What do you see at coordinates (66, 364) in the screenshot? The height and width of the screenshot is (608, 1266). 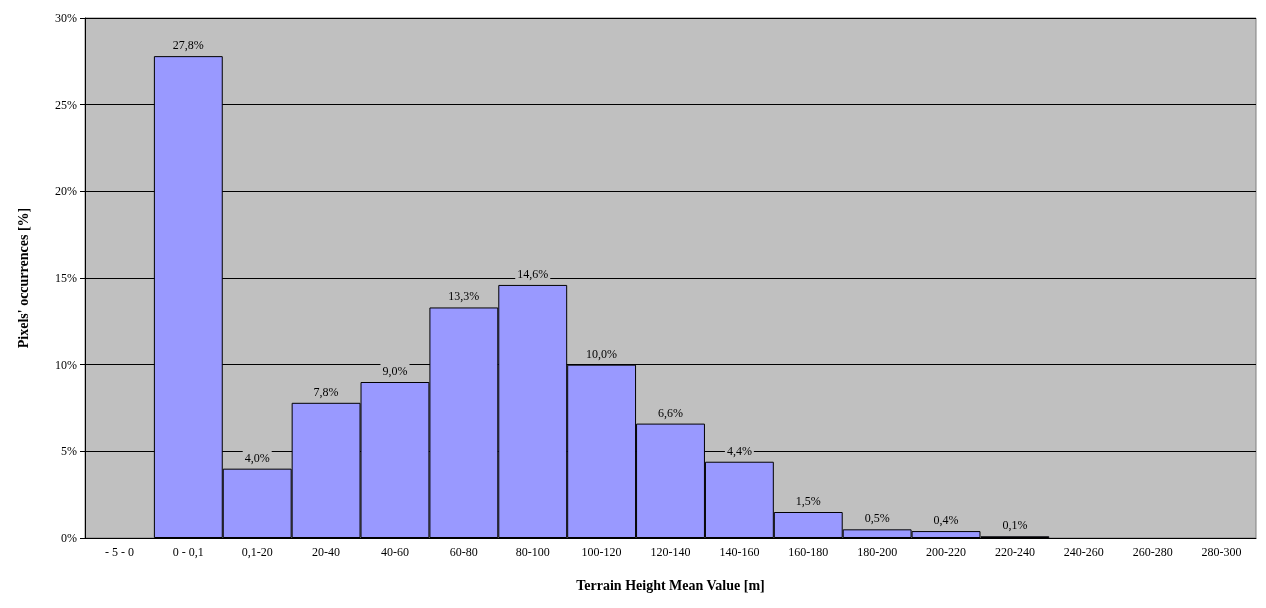 I see `y-tick-label: 10%` at bounding box center [66, 364].